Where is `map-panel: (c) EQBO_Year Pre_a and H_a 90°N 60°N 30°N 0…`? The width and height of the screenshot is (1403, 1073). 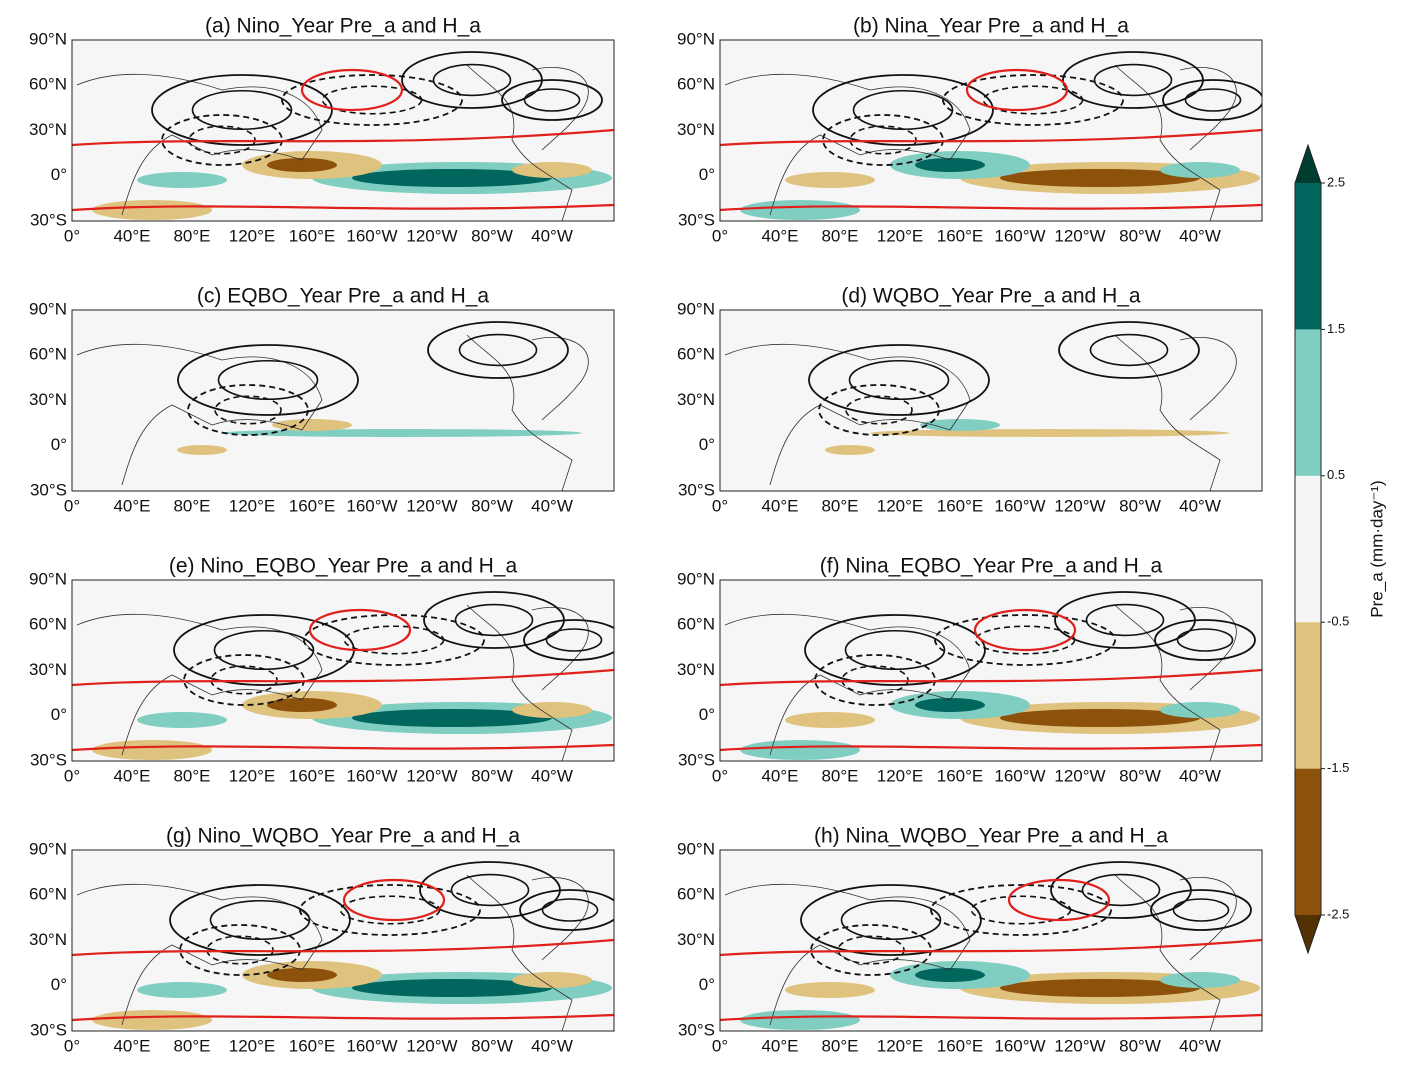 map-panel: (c) EQBO_Year Pre_a and H_a 90°N 60°N 30°N 0… is located at coordinates (322, 400).